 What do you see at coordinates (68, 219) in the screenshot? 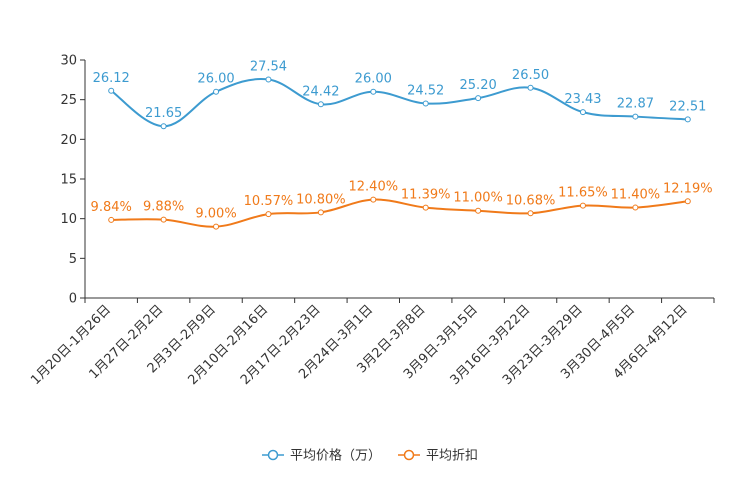
I see `y-tick-label: 10` at bounding box center [68, 219].